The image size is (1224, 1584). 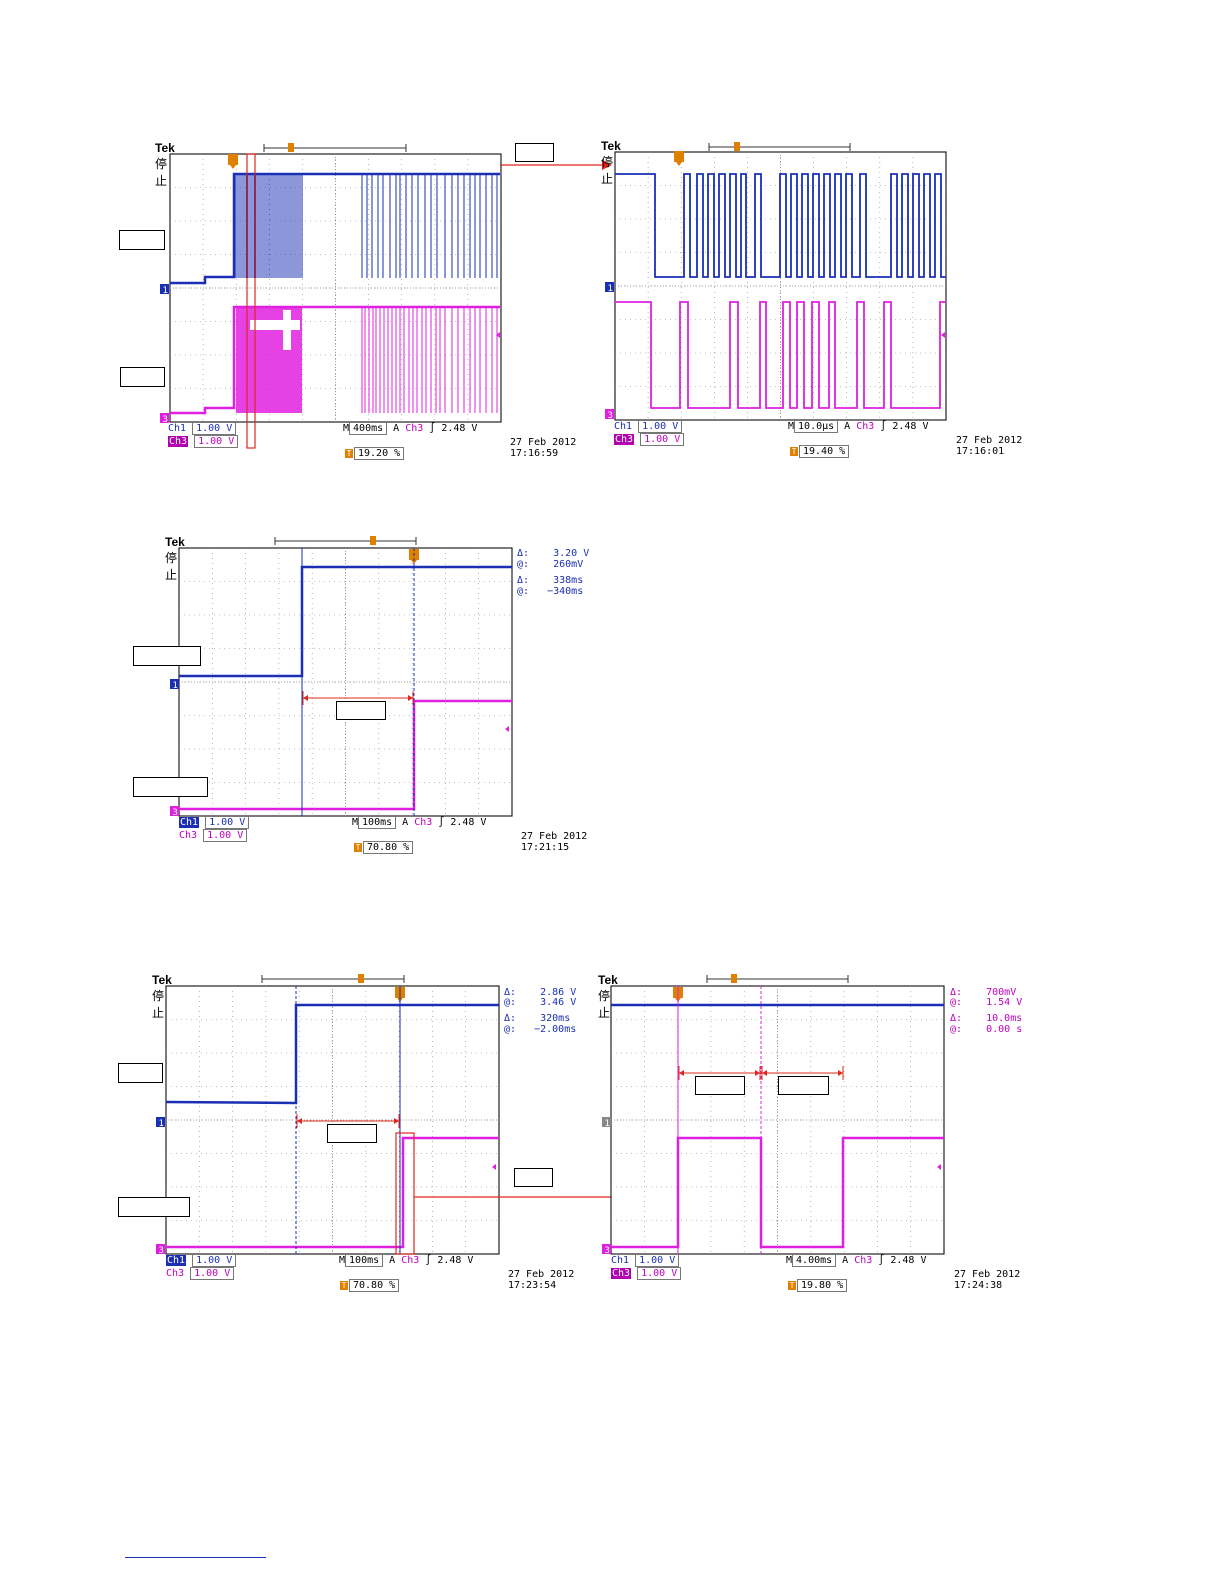 I want to click on scope-5-ch3-setting: Ch3 1.00 V, so click(x=646, y=1273).